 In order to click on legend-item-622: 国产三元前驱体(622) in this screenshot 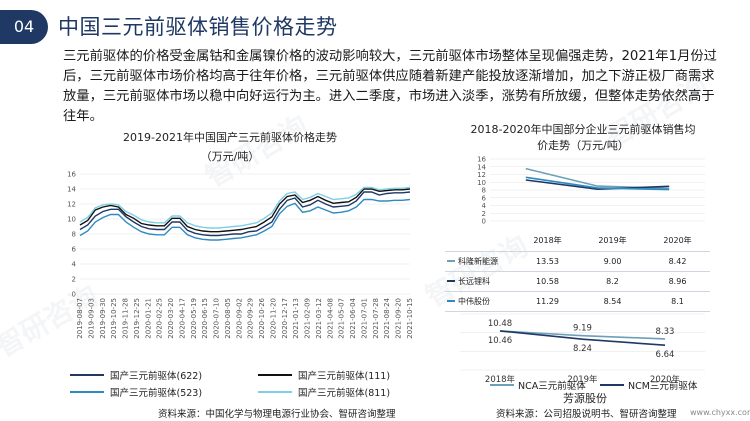, I will do `click(136, 375)`.